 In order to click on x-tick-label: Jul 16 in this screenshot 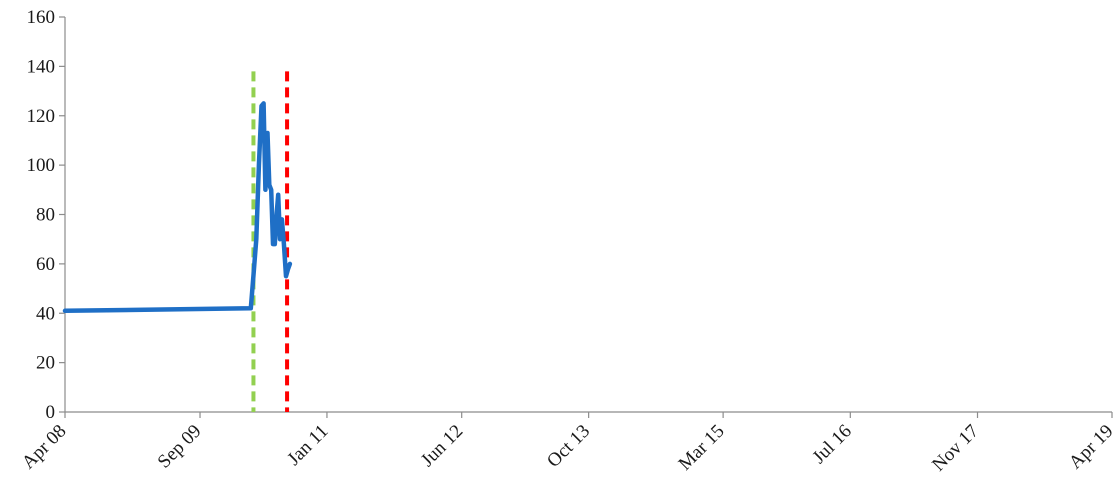, I will do `click(832, 444)`.